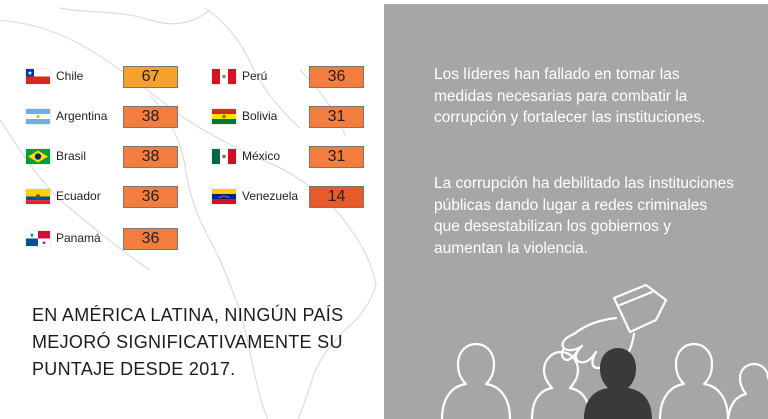 Image resolution: width=768 pixels, height=419 pixels. I want to click on country-name: Brasil, so click(71, 156).